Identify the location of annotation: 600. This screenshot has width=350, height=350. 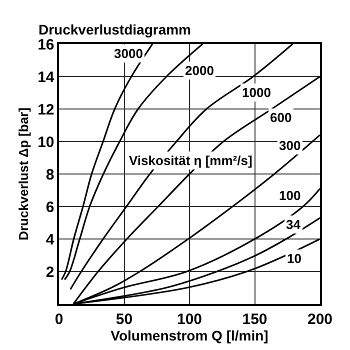
(281, 117).